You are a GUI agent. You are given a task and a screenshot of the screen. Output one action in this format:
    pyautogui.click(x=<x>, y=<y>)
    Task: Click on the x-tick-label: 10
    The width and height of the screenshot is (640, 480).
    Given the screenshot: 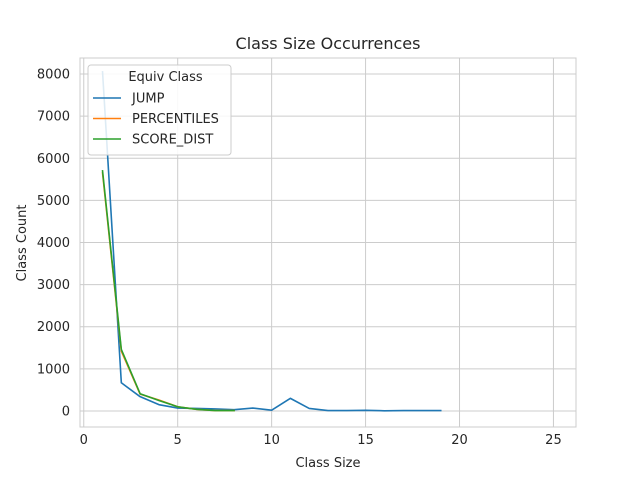 What is the action you would take?
    pyautogui.click(x=271, y=440)
    